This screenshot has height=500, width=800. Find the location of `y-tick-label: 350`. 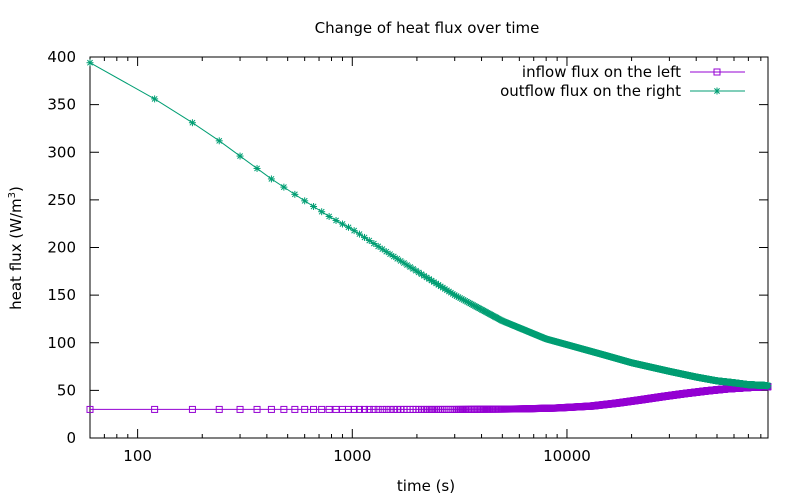

y-tick-label: 350 is located at coordinates (61, 105).